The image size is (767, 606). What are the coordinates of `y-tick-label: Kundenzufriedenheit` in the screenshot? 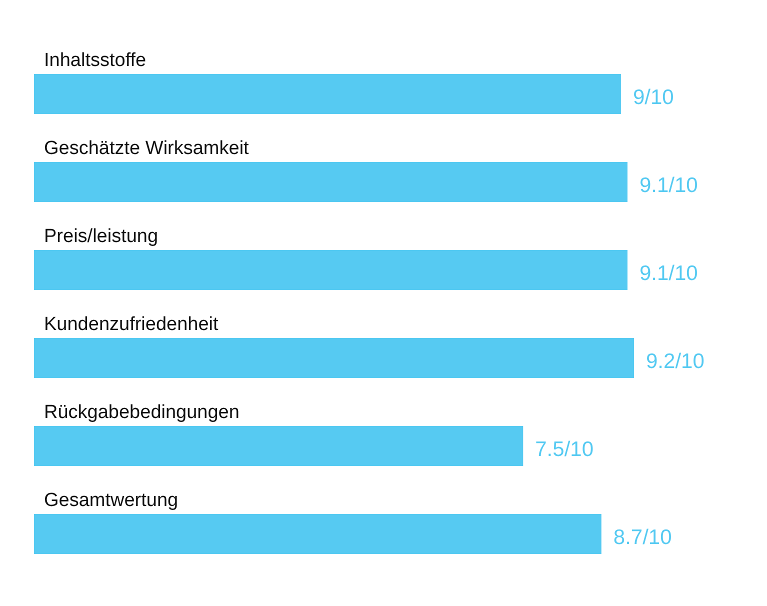 It's located at (132, 324).